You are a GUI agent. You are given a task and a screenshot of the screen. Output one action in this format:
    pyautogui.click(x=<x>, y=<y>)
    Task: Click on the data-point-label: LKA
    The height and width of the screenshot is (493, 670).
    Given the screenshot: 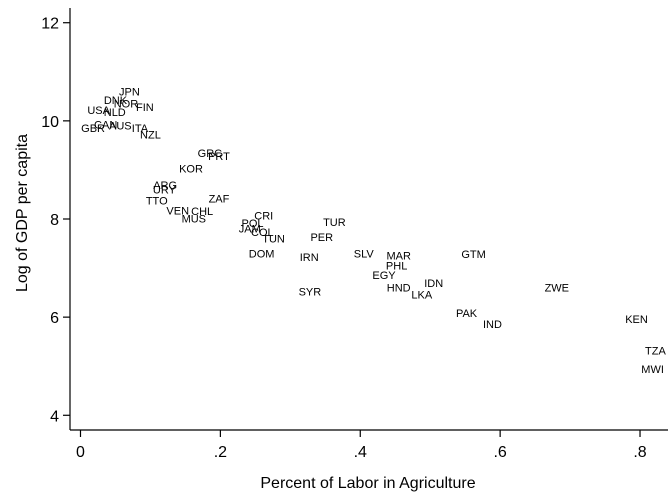 What is the action you would take?
    pyautogui.click(x=421, y=296)
    